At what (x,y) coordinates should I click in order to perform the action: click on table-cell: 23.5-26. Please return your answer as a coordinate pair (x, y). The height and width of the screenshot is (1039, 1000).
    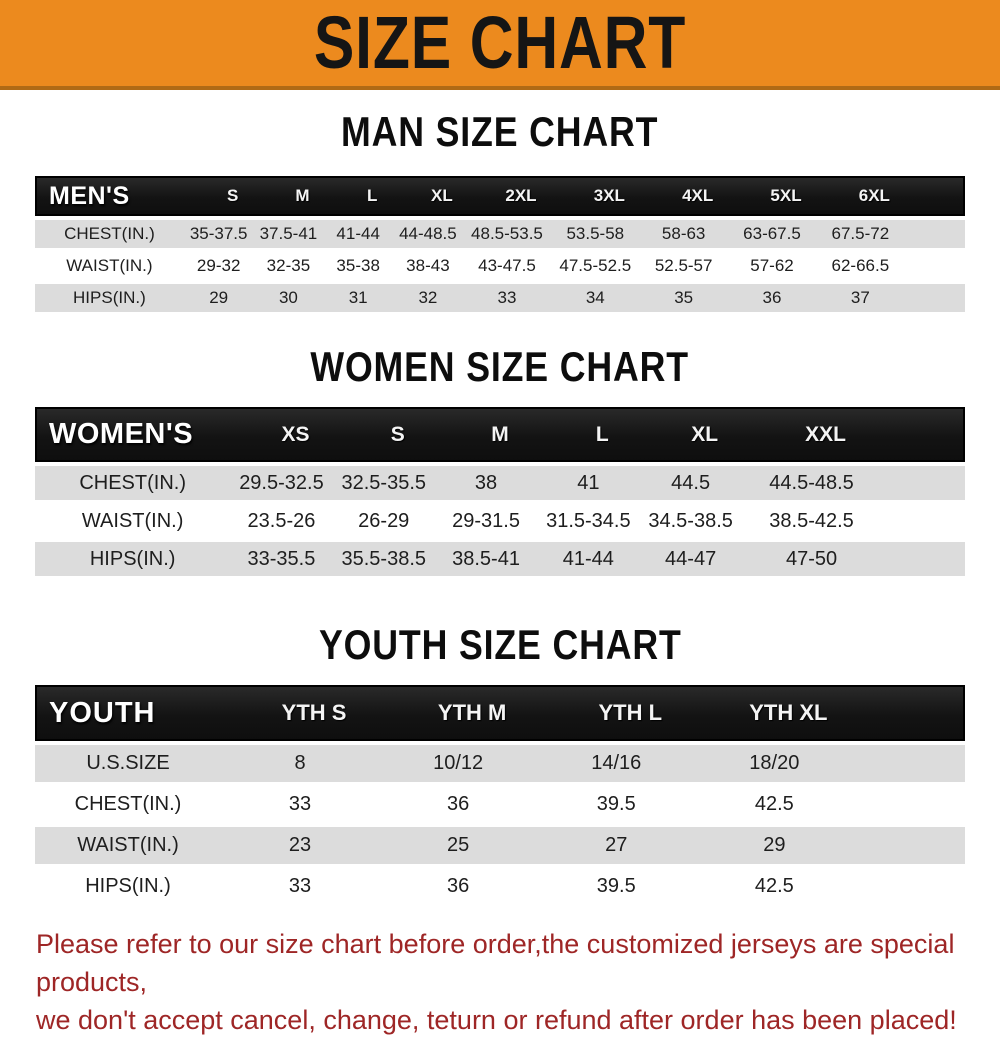
    Looking at the image, I should click on (281, 520).